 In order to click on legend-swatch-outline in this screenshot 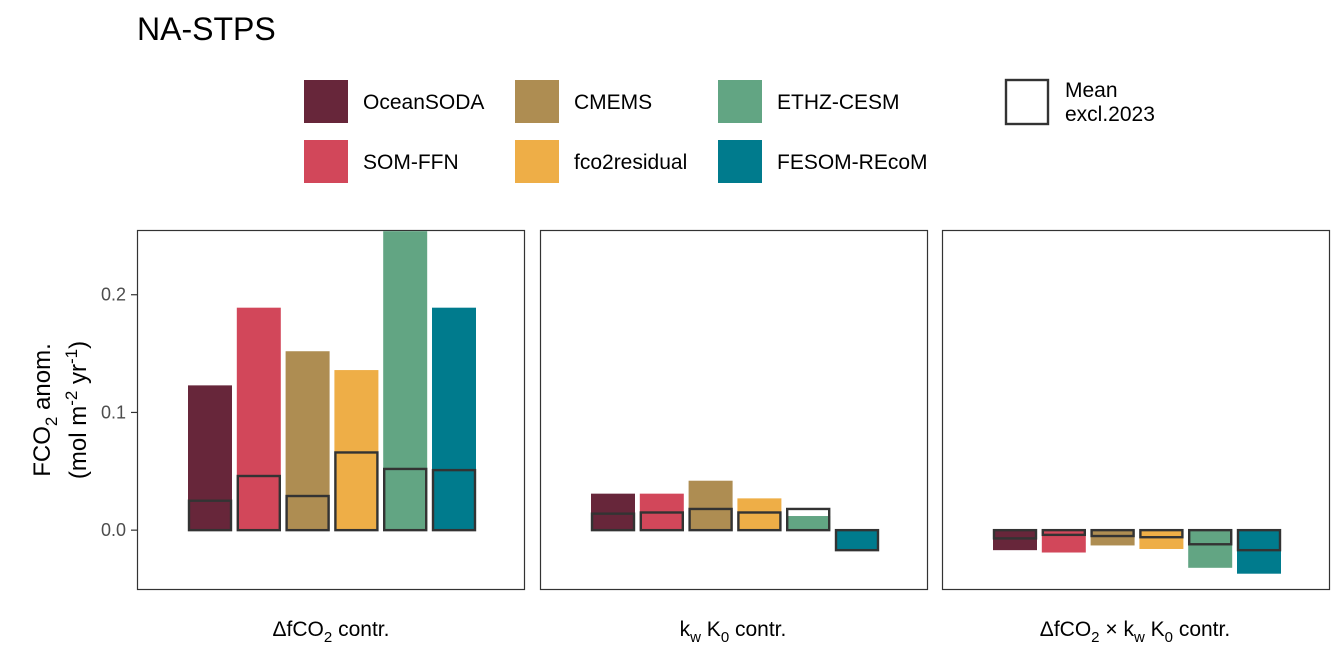, I will do `click(1027, 102)`.